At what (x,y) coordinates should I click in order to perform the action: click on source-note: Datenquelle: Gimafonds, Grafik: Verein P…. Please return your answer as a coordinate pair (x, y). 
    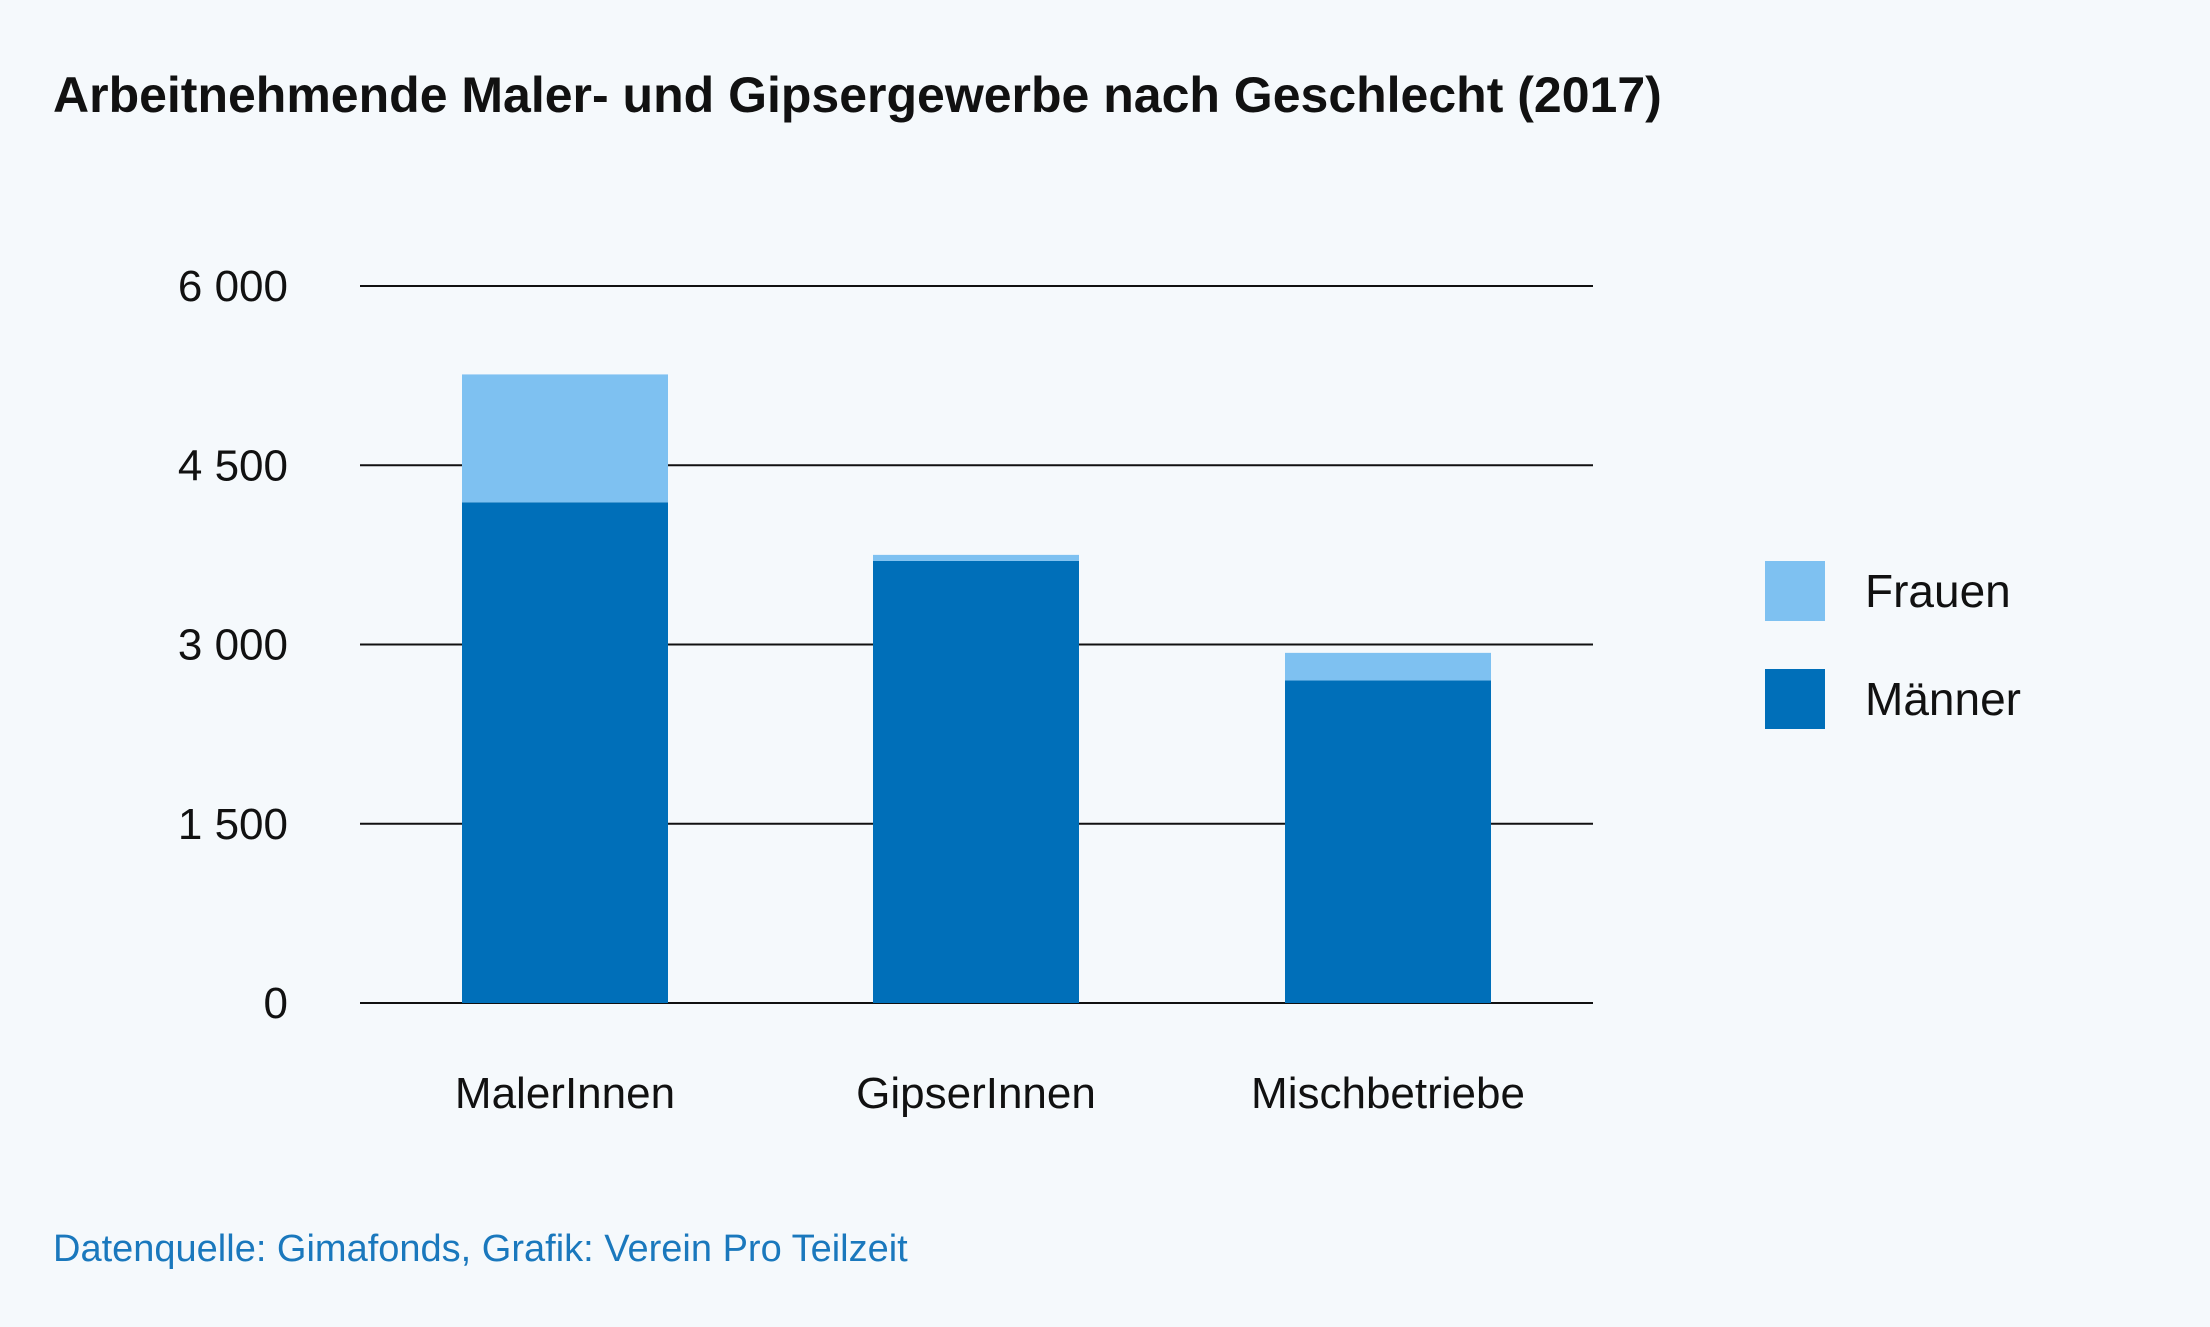
    Looking at the image, I should click on (480, 1249).